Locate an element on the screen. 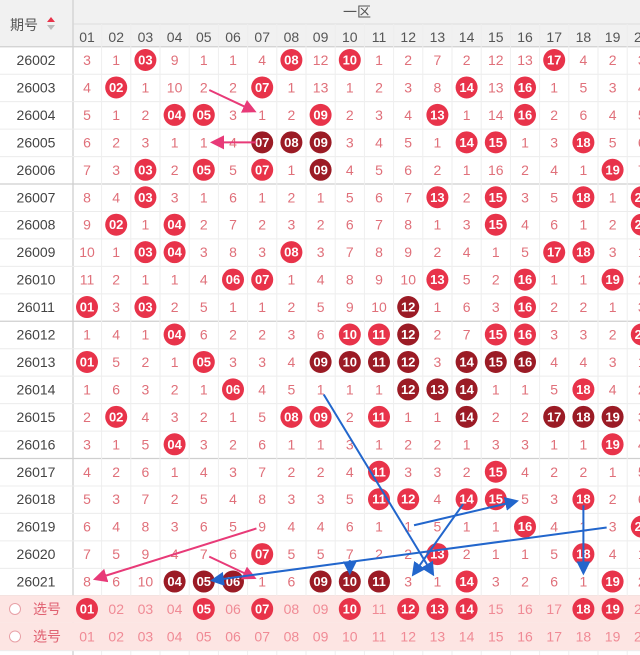 The image size is (640, 655). selected-number: 12 is located at coordinates (408, 609).